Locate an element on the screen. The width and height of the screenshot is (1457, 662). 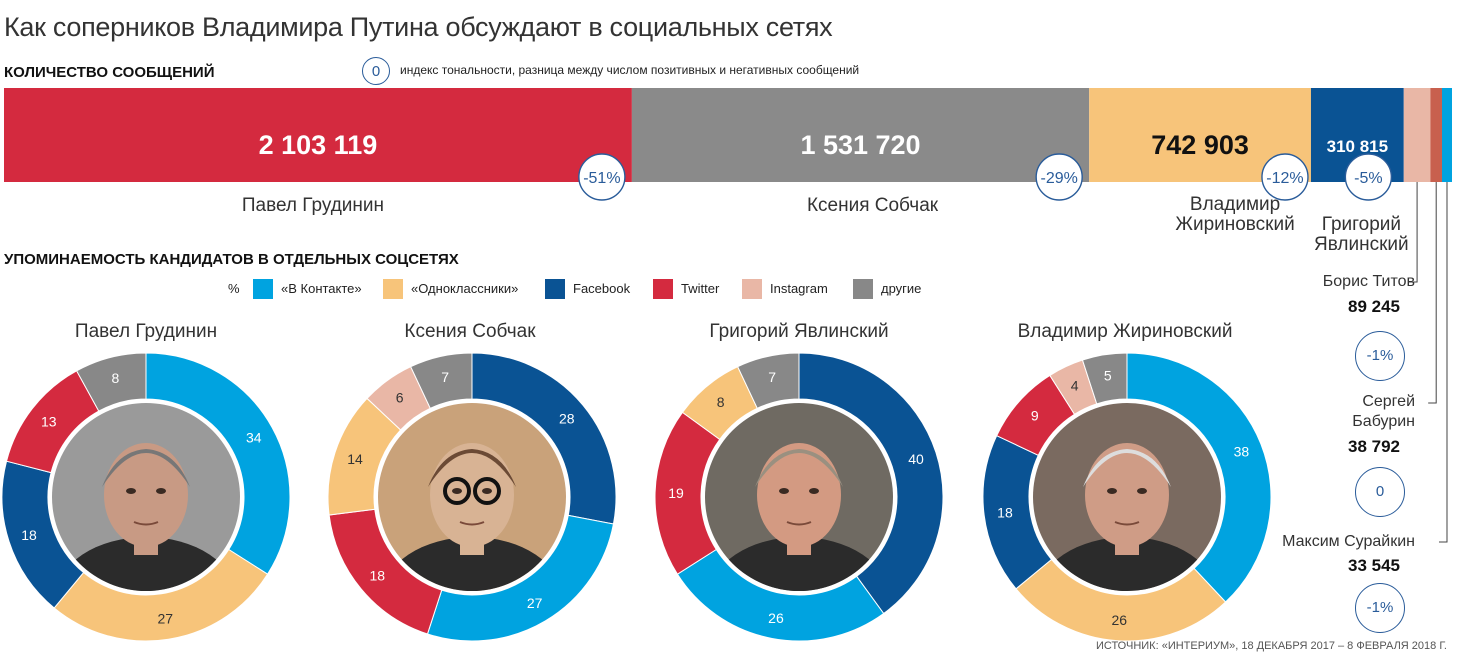
donut-title: Ксения Собчак is located at coordinates (470, 331).